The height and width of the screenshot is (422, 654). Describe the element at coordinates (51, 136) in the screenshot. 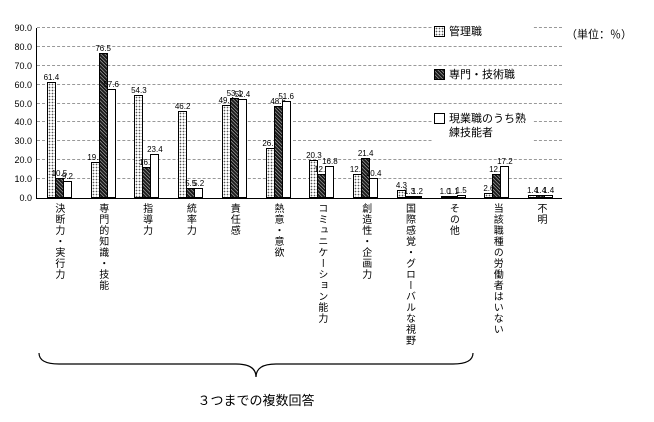

I see `bar: 61.4` at that location.